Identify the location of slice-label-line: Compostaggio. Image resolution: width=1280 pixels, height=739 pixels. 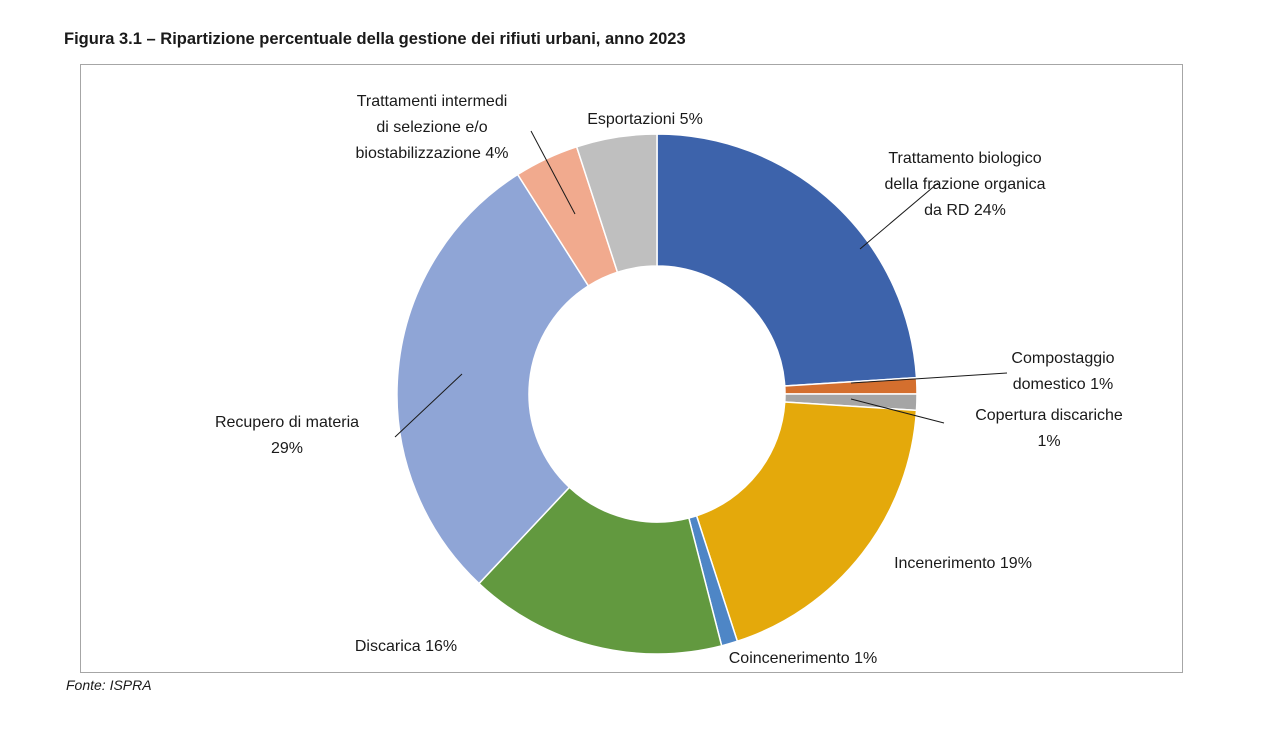
(1062, 358).